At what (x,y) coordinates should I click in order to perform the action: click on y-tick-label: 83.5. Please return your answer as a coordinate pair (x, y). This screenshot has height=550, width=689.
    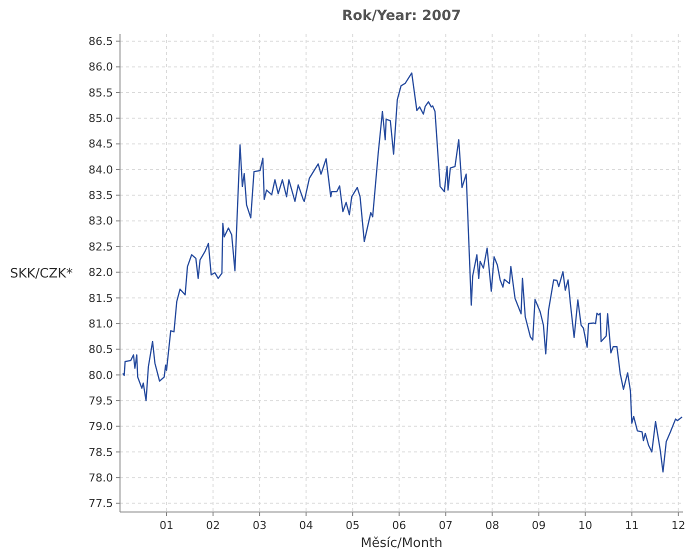
    Looking at the image, I should click on (100, 195).